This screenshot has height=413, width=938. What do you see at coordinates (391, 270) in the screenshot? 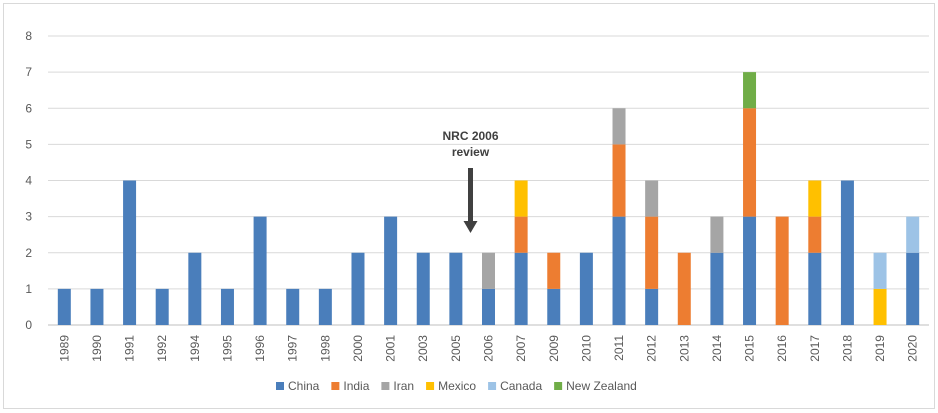
I see `bar-segment-china-2001` at bounding box center [391, 270].